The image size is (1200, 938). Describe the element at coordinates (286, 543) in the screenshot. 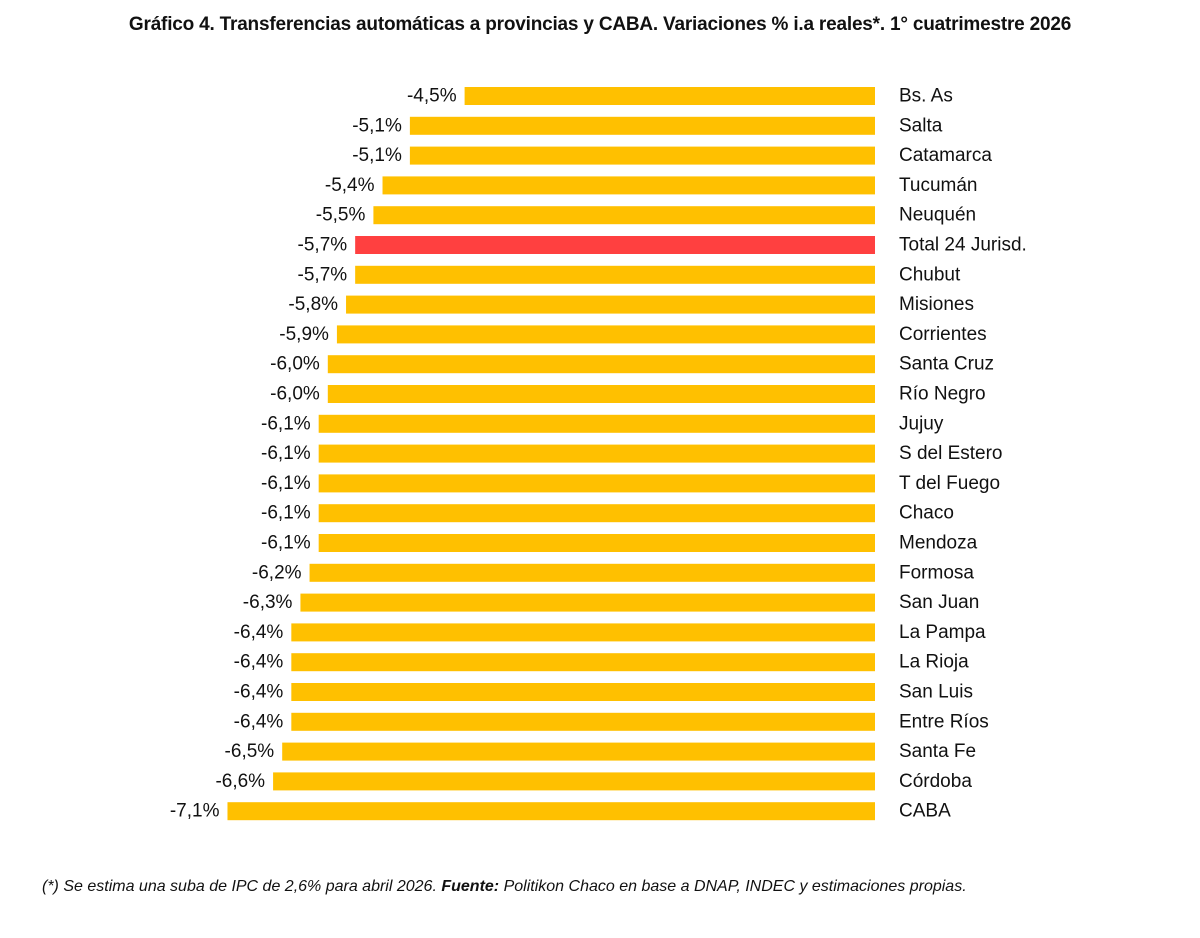

I see `value-label-mendoza: -6,1%` at that location.